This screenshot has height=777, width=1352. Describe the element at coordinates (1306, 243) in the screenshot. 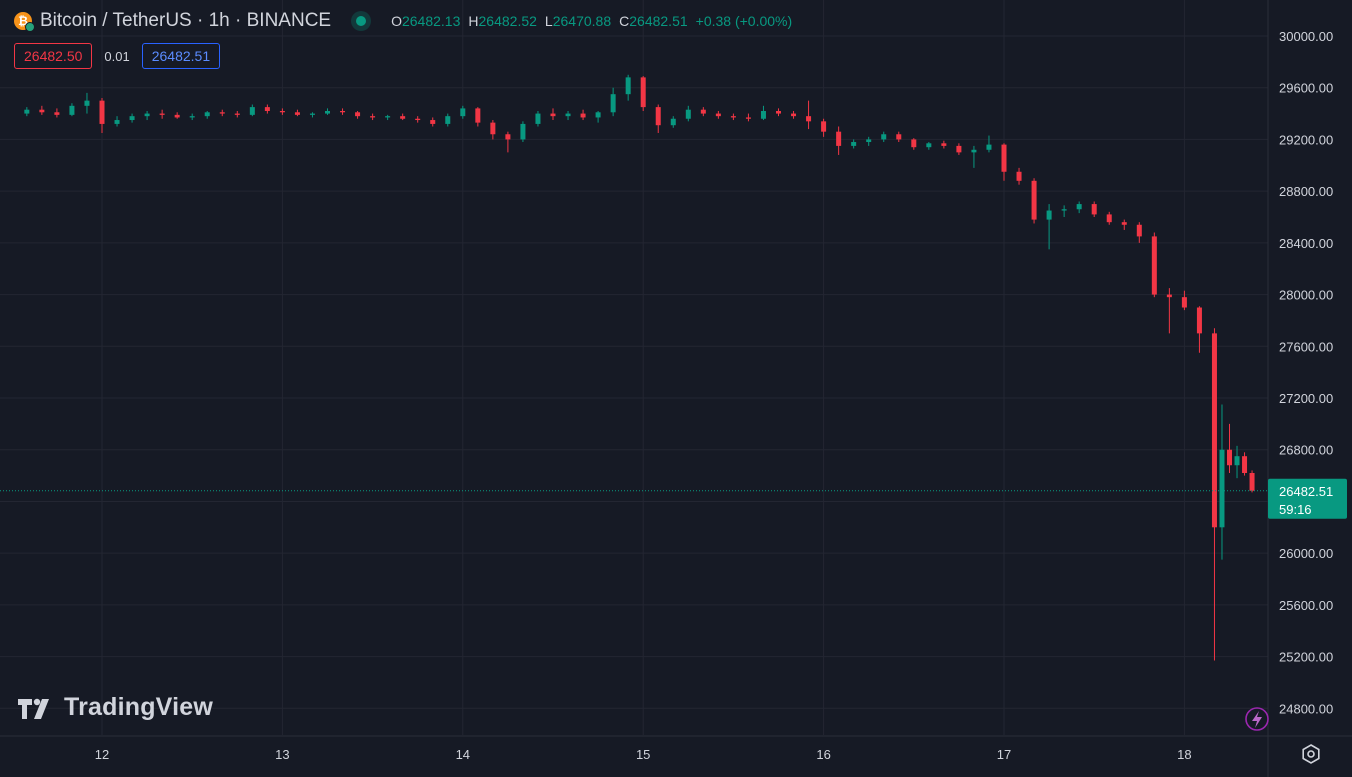

I see `y-tick-label: 28400.00` at that location.